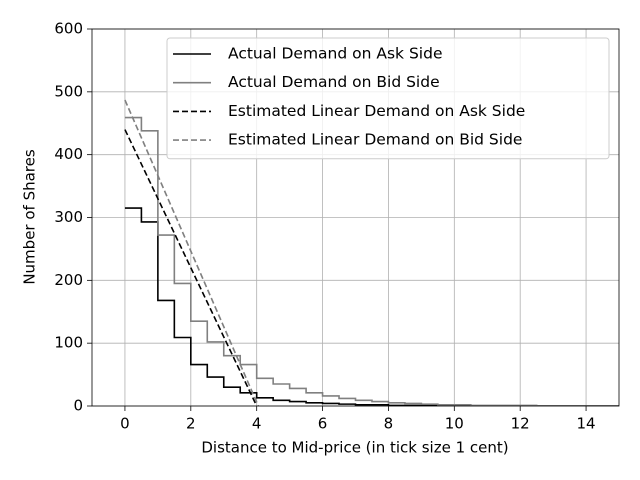 The height and width of the screenshot is (480, 640). Describe the element at coordinates (376, 111) in the screenshot. I see `legend-label: Estimated Linear Demand on Ask Side` at that location.